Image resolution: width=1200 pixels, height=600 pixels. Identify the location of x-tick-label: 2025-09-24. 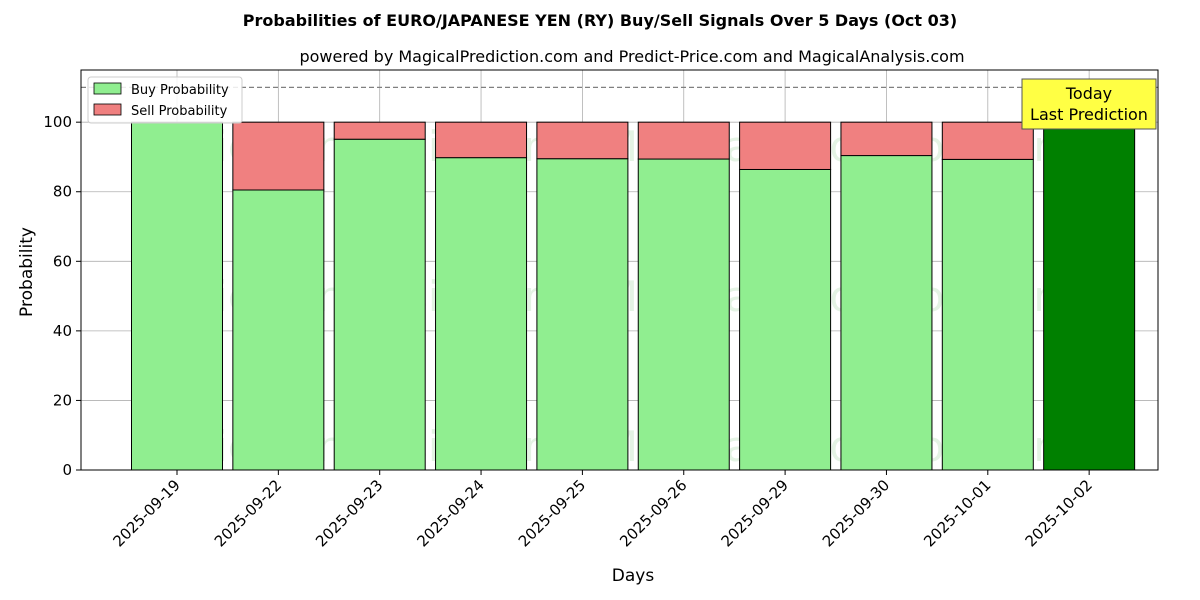
(450, 513).